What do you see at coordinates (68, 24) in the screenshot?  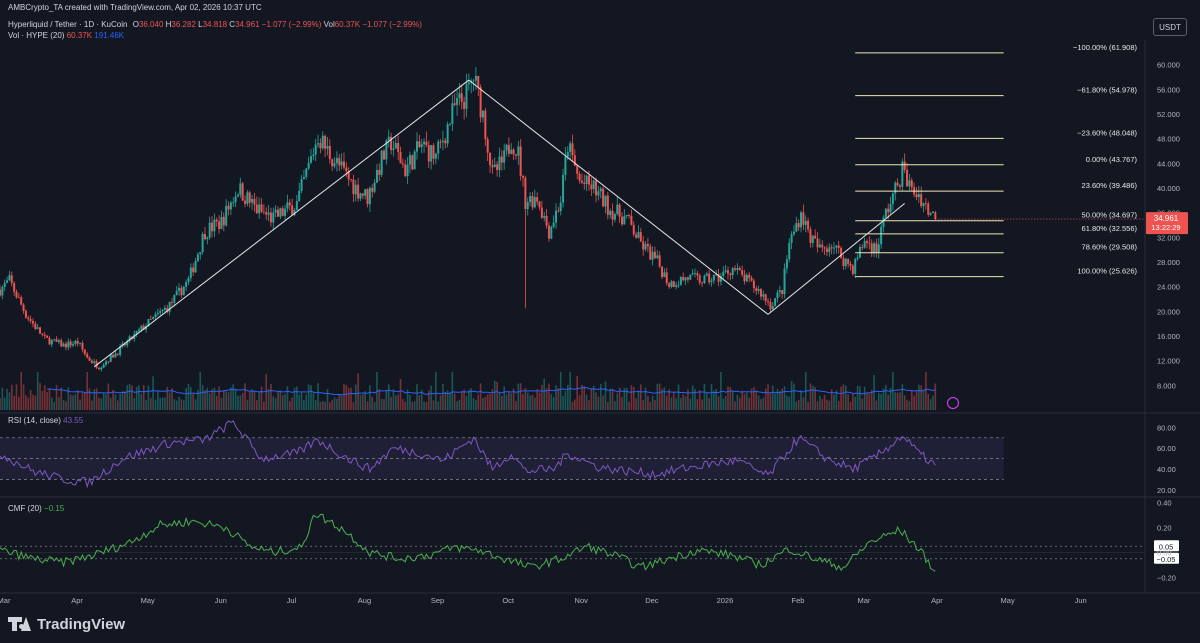 I see `symbol-title: Hyperliquid / Tether · 1D · KuCoin` at bounding box center [68, 24].